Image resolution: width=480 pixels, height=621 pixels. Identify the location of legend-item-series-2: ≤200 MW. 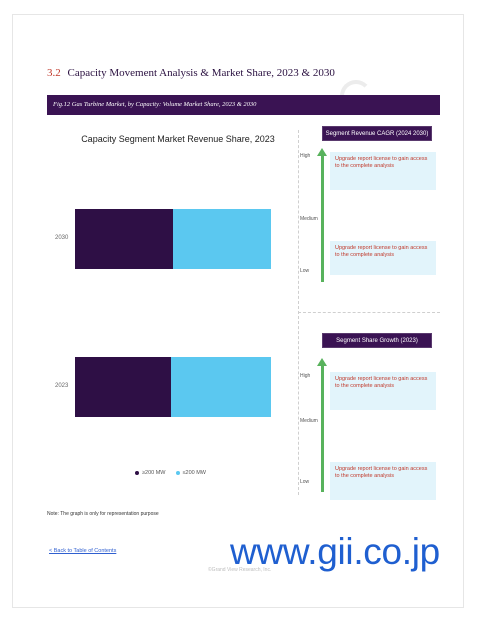
(191, 473).